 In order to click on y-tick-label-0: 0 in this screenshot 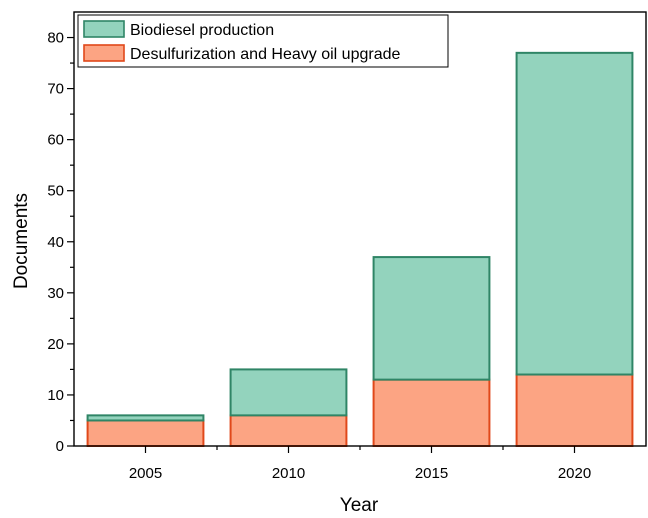, I will do `click(60, 446)`.